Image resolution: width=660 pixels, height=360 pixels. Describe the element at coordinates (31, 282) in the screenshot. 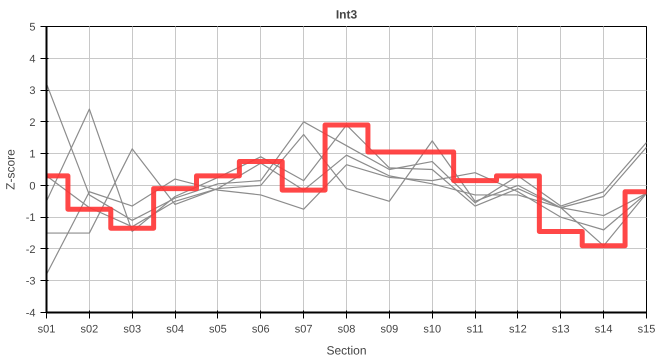

I see `y-tick-label: -3` at that location.